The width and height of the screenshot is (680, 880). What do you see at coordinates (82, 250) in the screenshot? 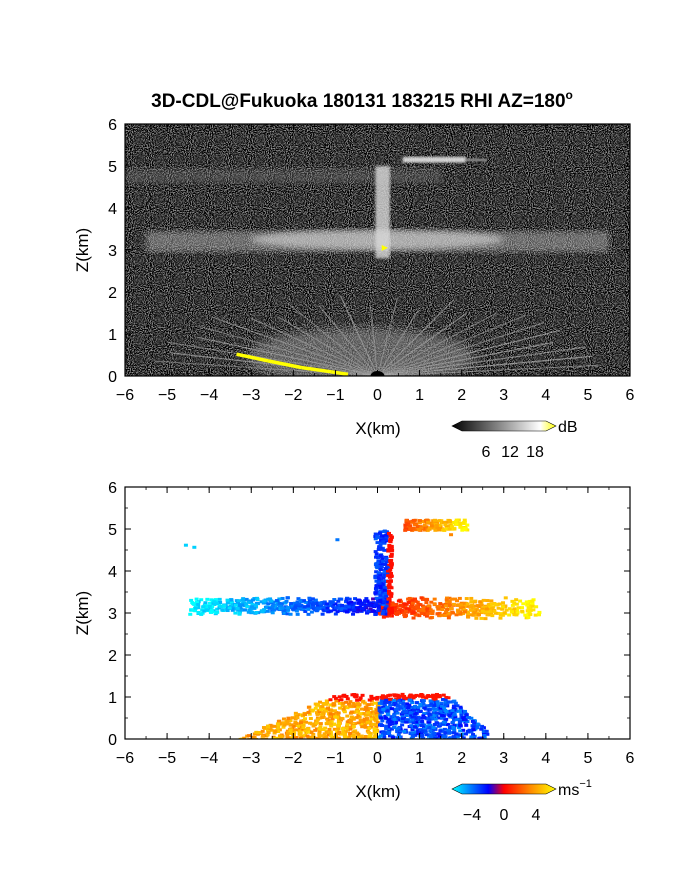
I see `intensity-ylabel: Z(km)` at bounding box center [82, 250].